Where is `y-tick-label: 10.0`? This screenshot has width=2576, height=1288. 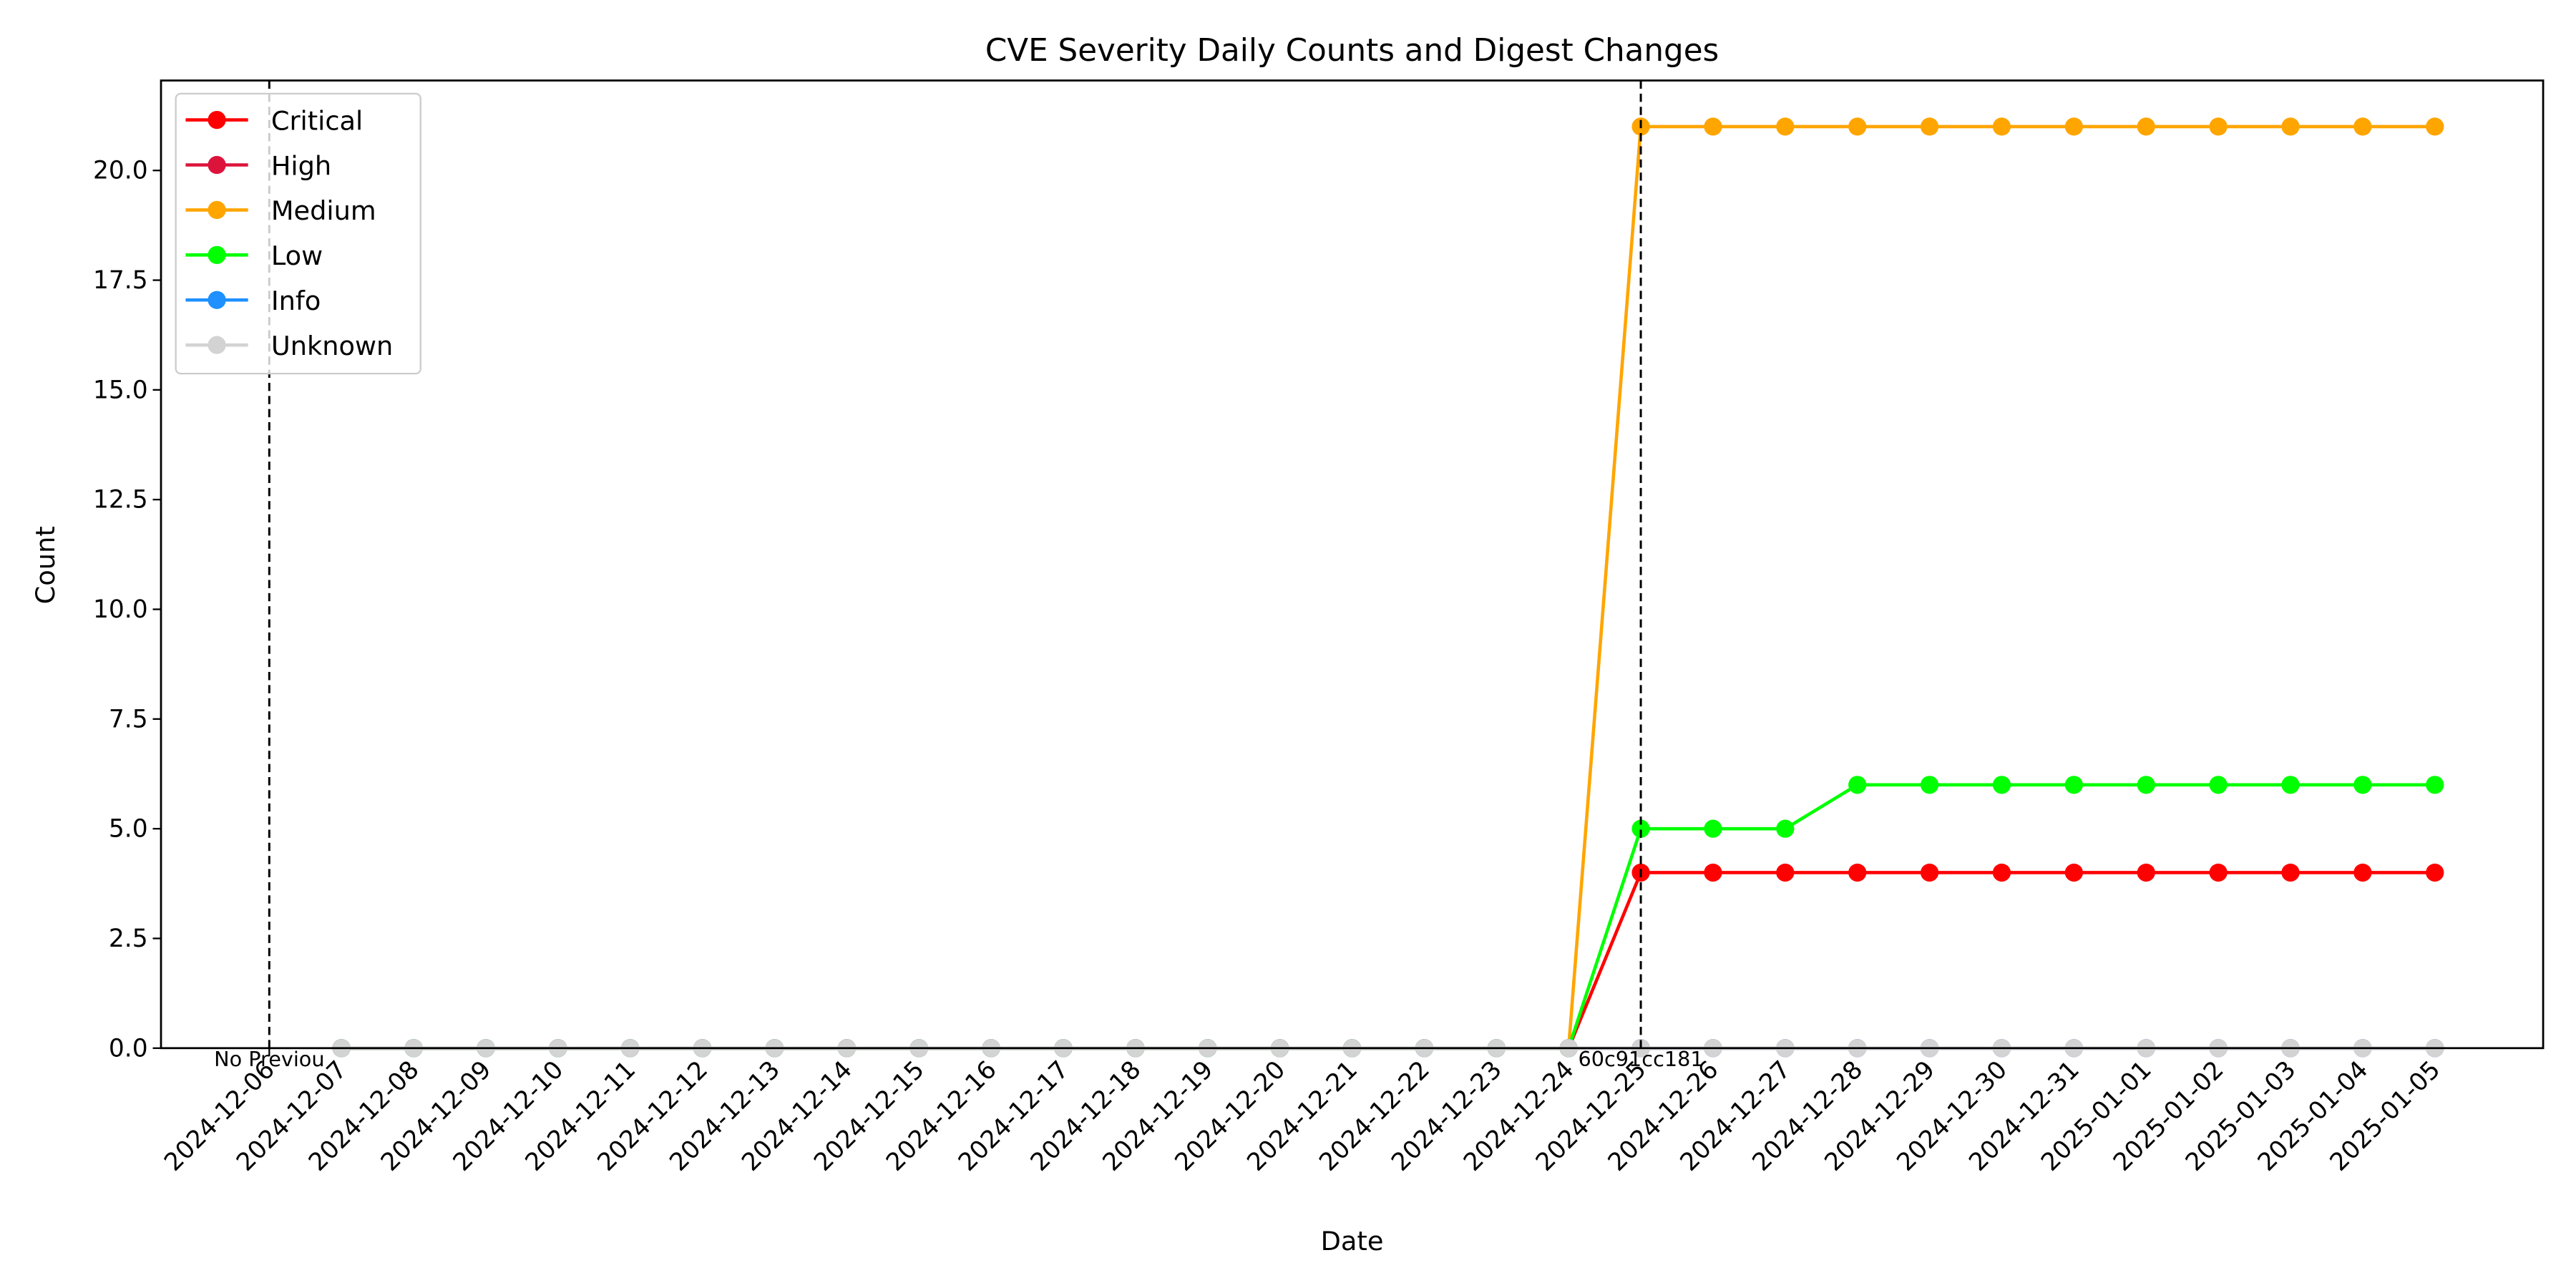
y-tick-label: 10.0 is located at coordinates (120, 609).